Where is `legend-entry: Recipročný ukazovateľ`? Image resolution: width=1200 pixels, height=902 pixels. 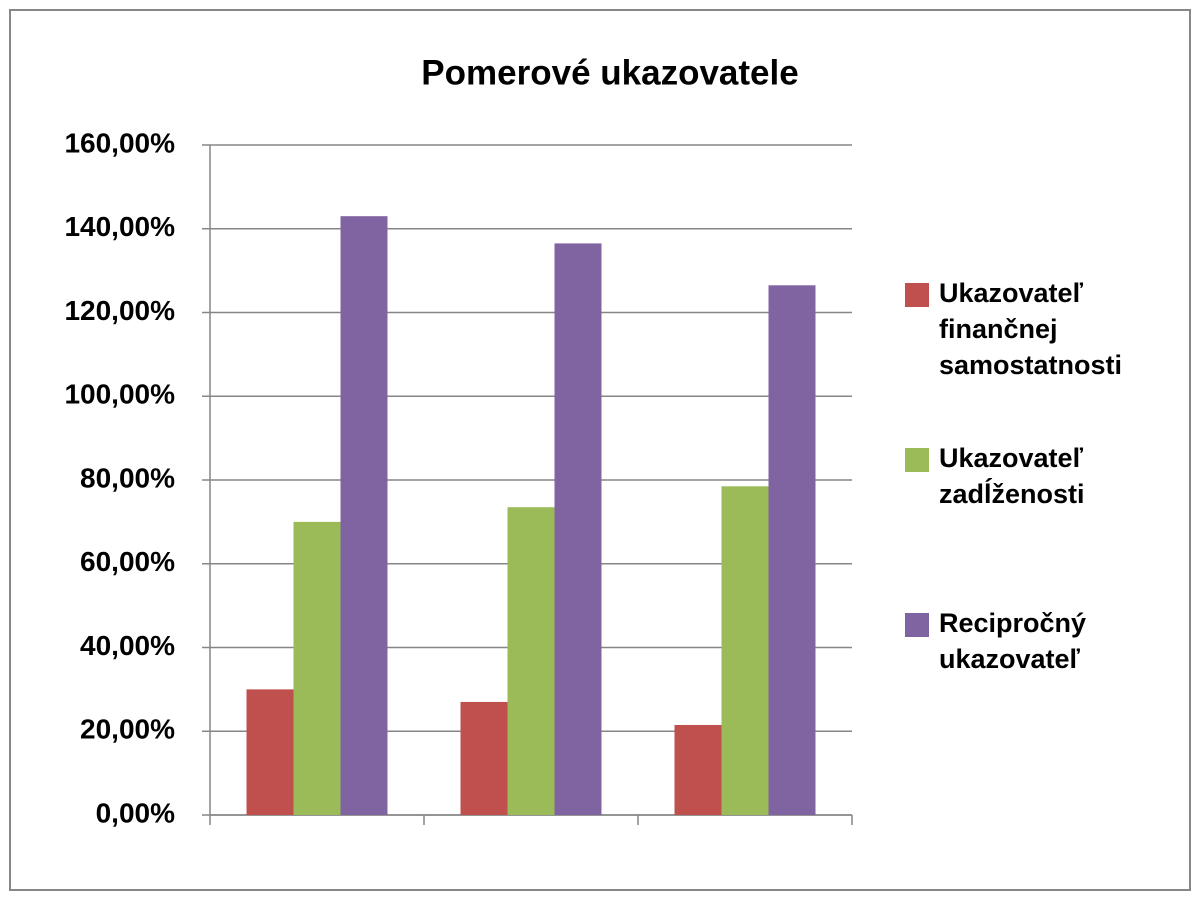
legend-entry: Recipročný ukazovateľ is located at coordinates (1050, 641).